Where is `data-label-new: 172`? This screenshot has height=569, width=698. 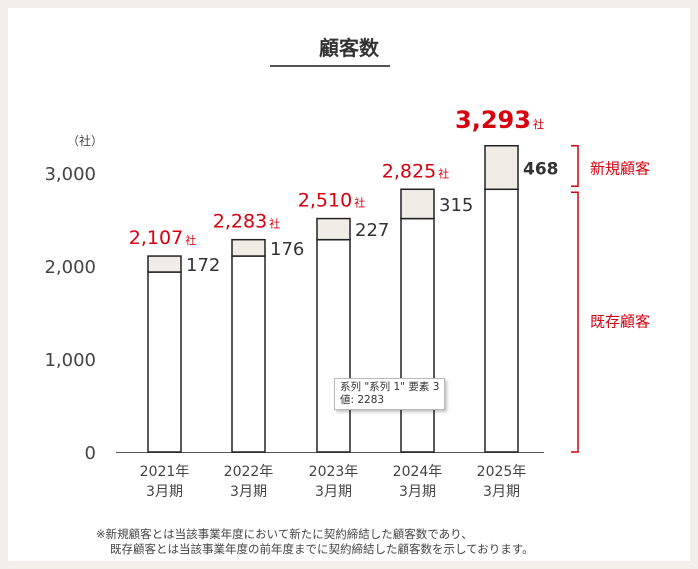 data-label-new: 172 is located at coordinates (203, 265).